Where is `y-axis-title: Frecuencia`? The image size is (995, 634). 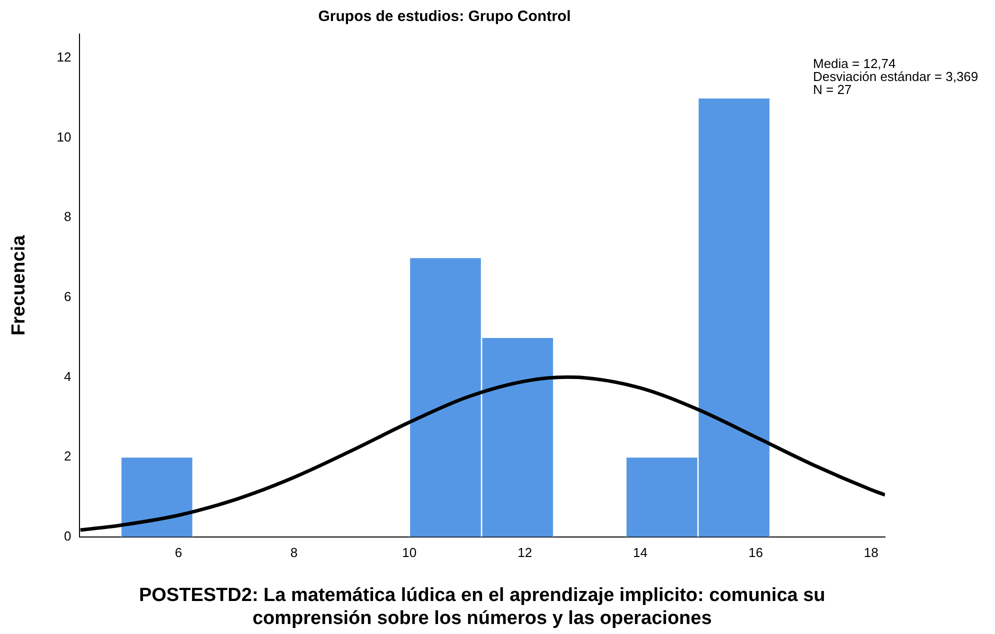 y-axis-title: Frecuencia is located at coordinates (19, 285).